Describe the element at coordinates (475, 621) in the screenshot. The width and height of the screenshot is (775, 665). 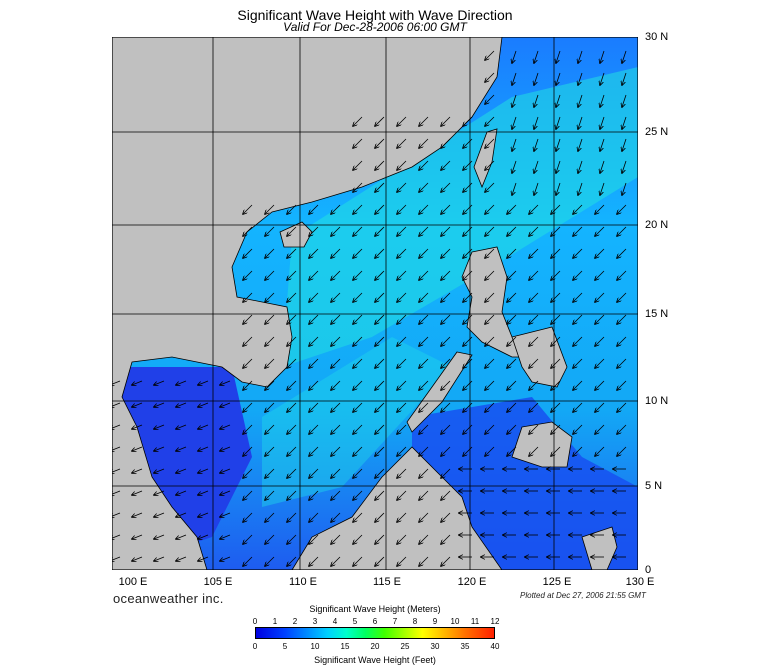
I see `meter-tick: 11` at that location.